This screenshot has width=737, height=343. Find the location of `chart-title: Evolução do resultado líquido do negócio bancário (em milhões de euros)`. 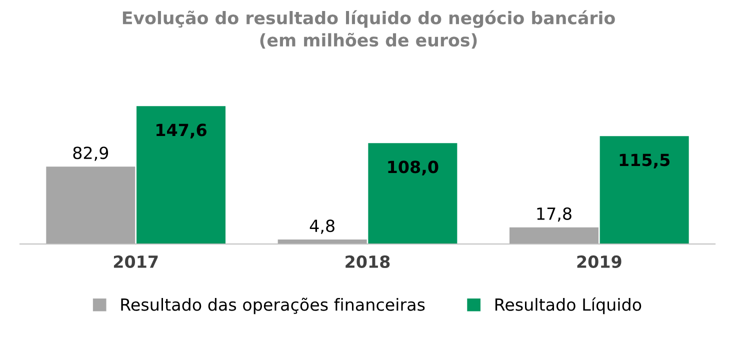

chart-title: Evolução do resultado líquido do negócio bancário (em milhões de euros) is located at coordinates (368, 29).